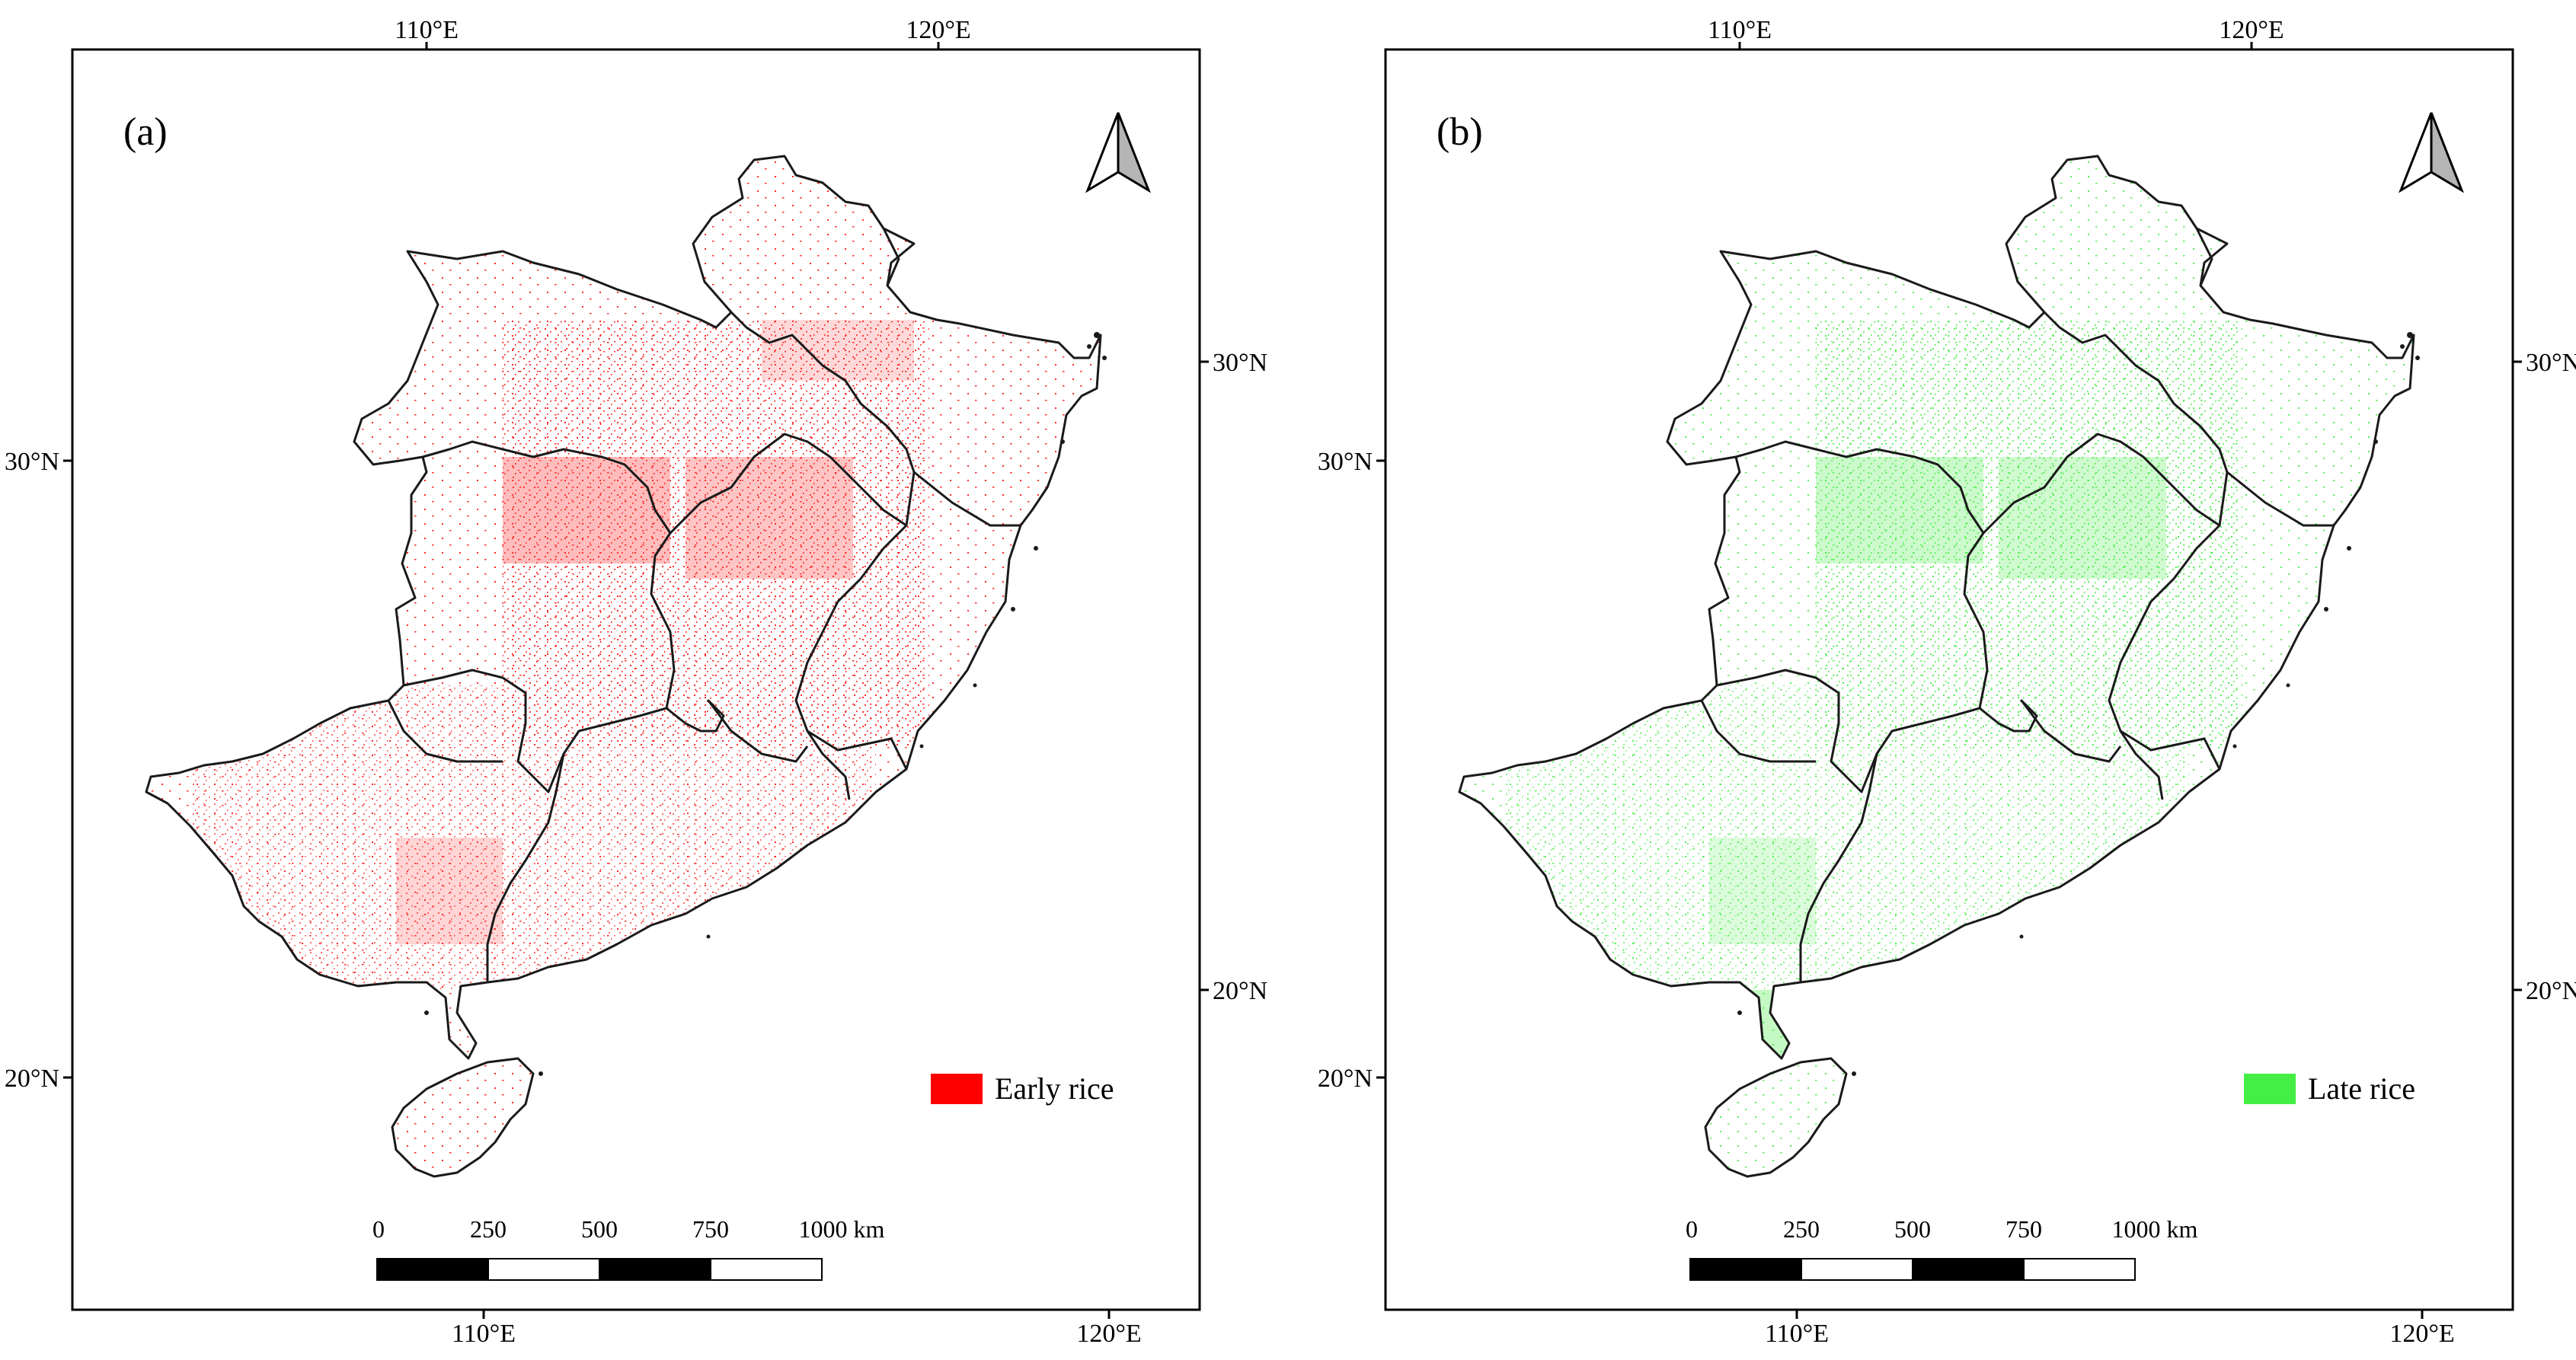  I want to click on panel-label: (b), so click(1460, 132).